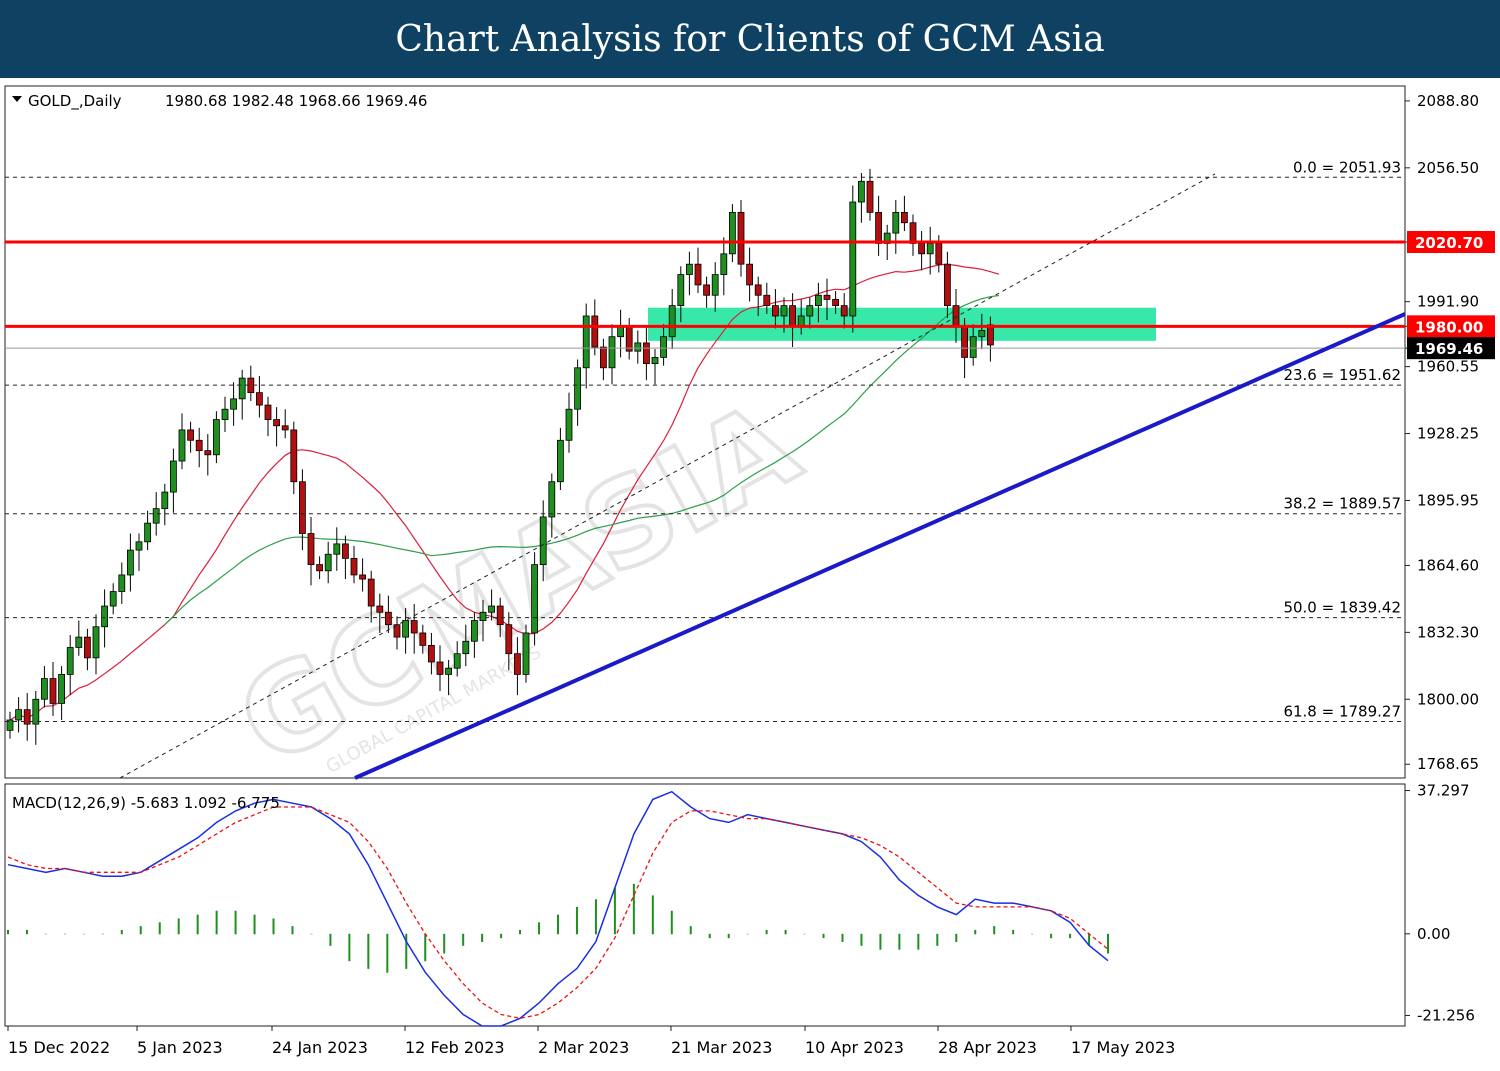  I want to click on current-price-tag, so click(1451, 348).